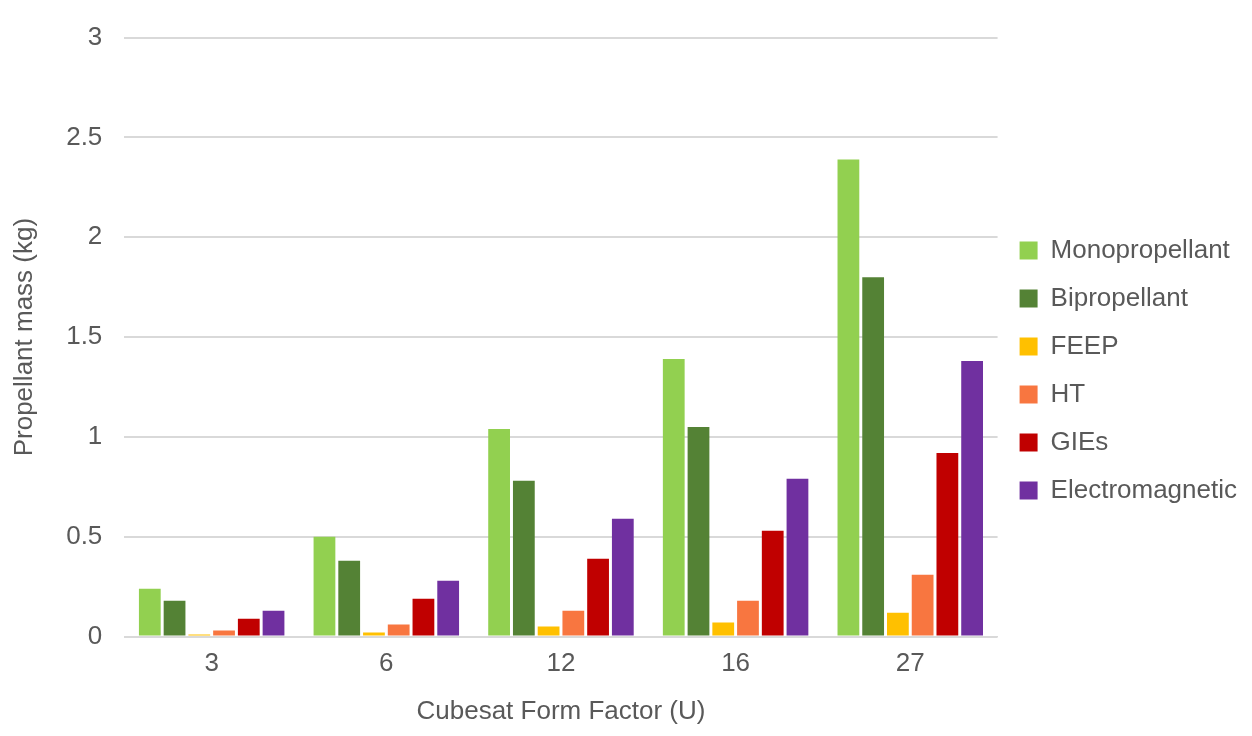 Image resolution: width=1252 pixels, height=736 pixels. I want to click on legend-label: HT, so click(1068, 392).